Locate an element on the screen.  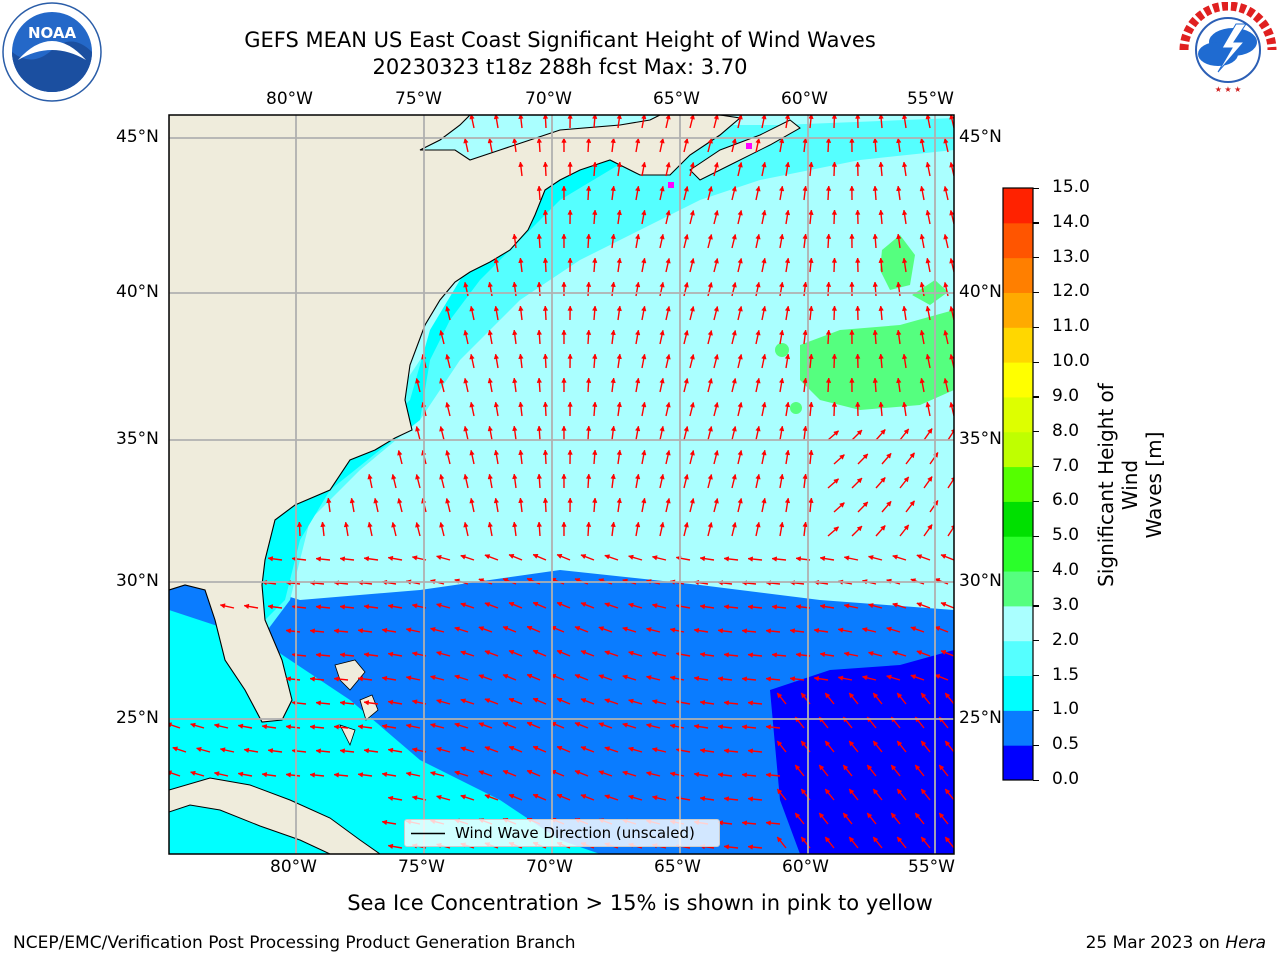
lon-label-bottom: 80°W is located at coordinates (293, 867).